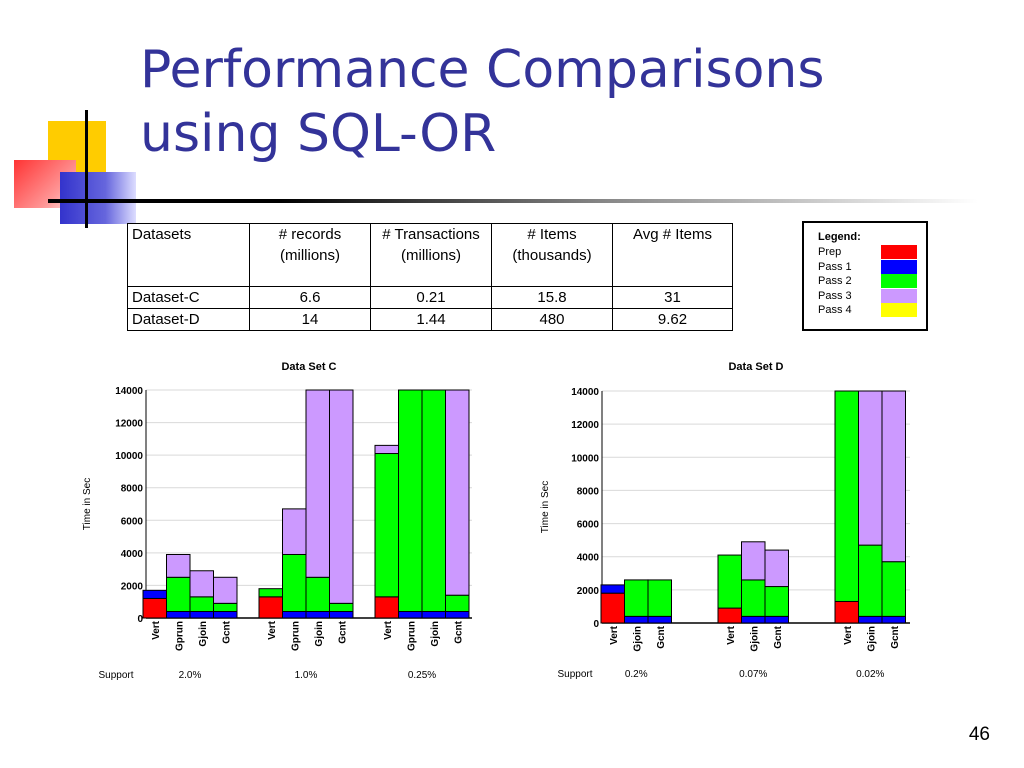 This screenshot has width=1024, height=768. Describe the element at coordinates (835, 267) in the screenshot. I see `legend-label: Pass 1` at that location.